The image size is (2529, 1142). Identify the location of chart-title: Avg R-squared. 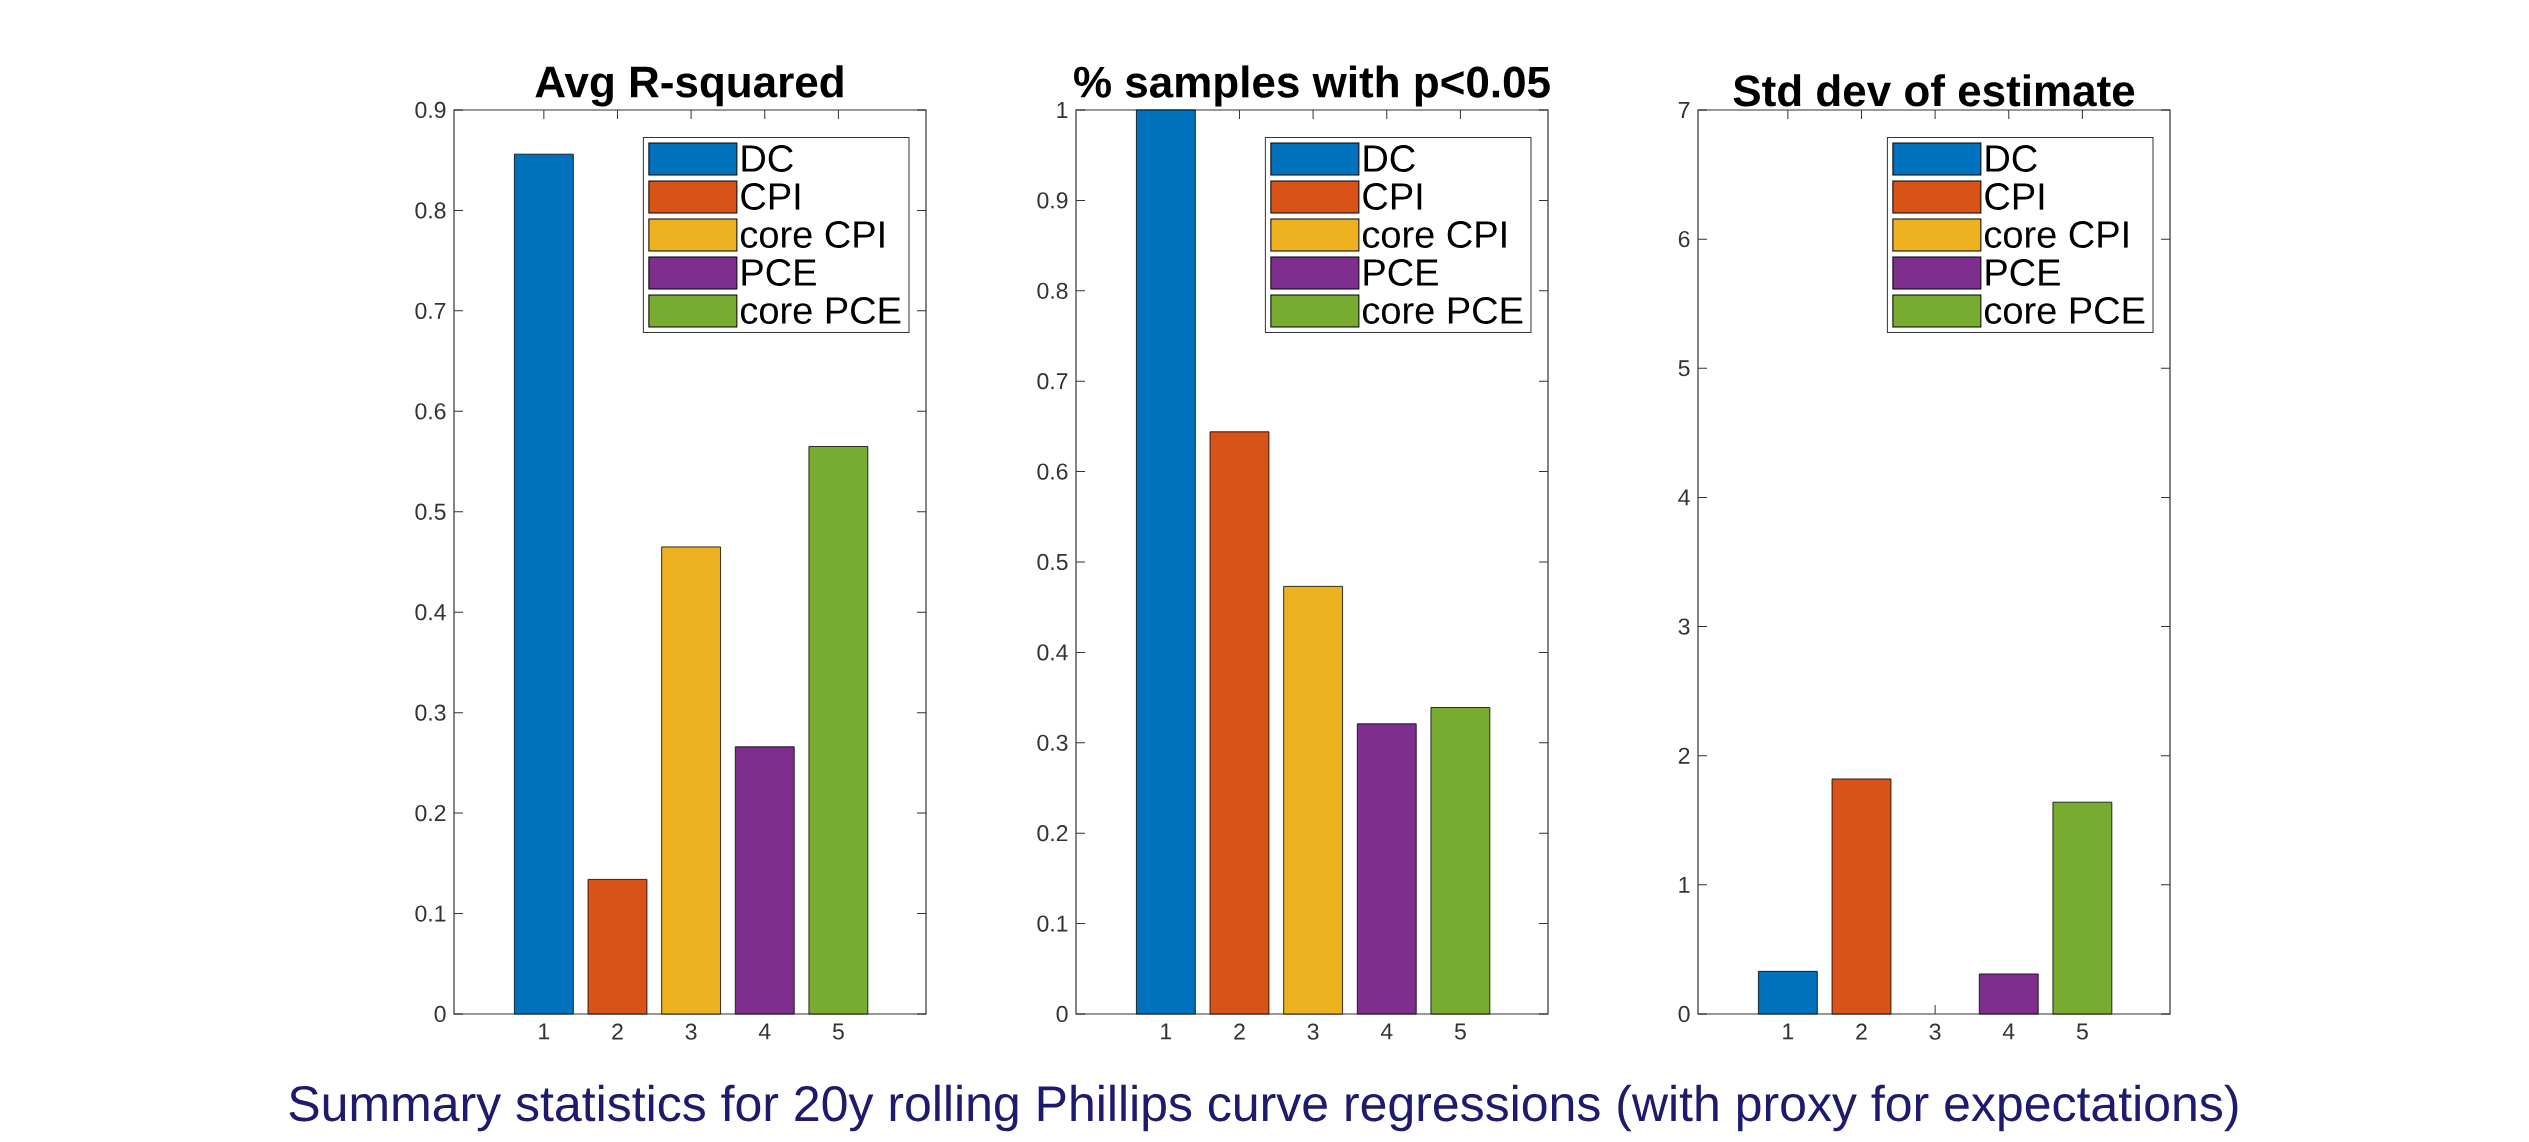
(689, 86).